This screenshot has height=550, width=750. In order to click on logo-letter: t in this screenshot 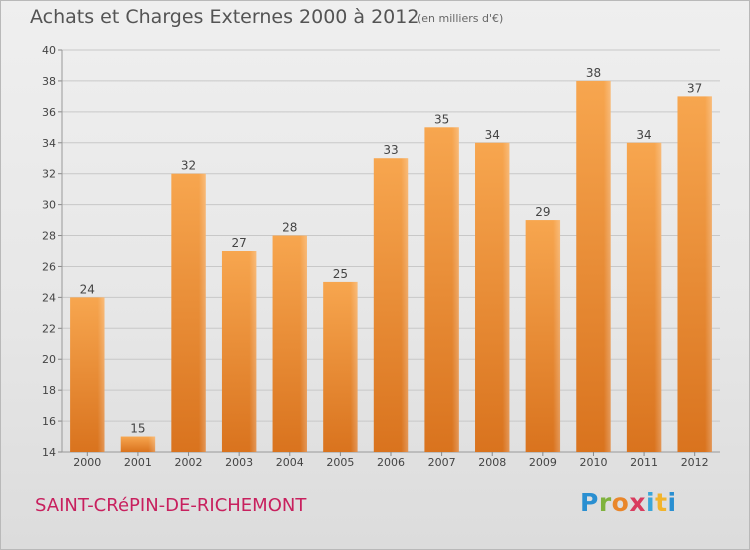, I will do `click(661, 502)`.